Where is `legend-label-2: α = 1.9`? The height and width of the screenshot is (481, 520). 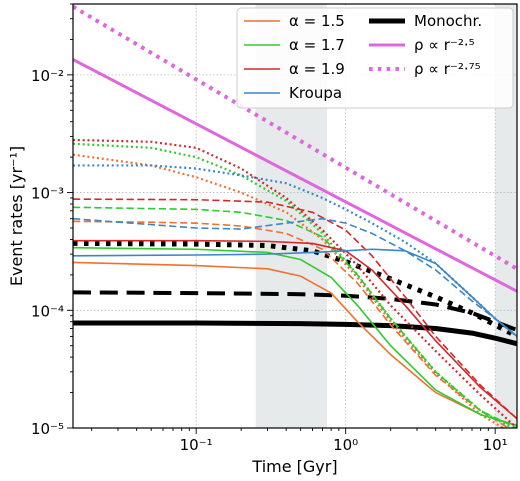
legend-label-2: α = 1.9 is located at coordinates (317, 69).